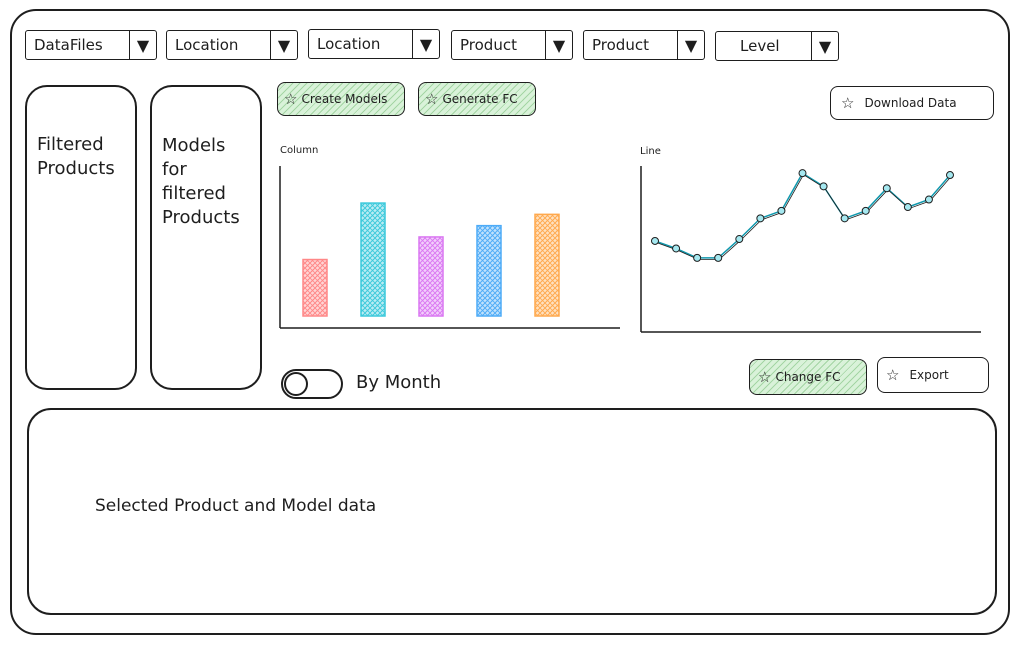  I want to click on filtered-products-list: Filtered Products, so click(81, 237).